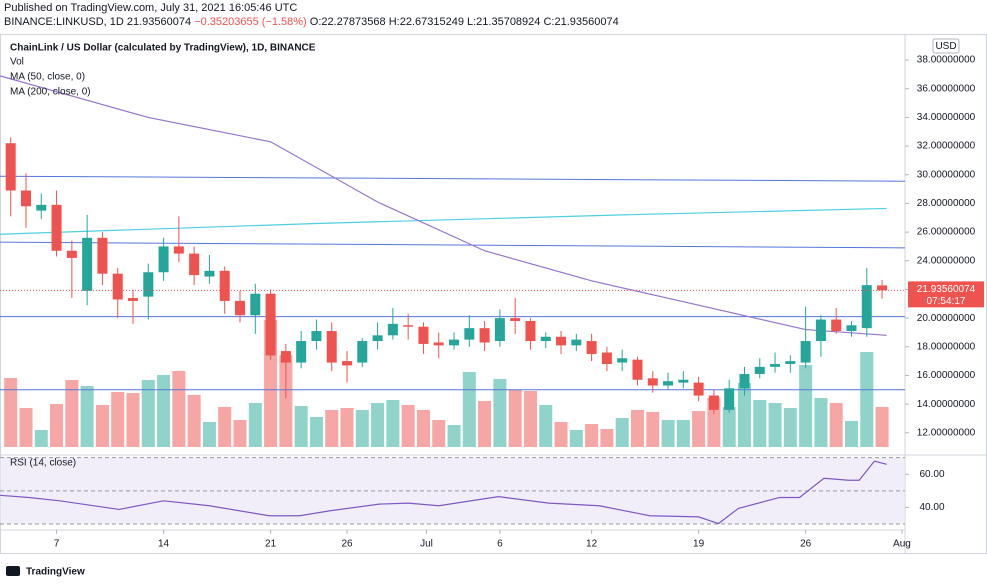 The width and height of the screenshot is (987, 588). I want to click on rsi-tick-label: 60.00, so click(931, 474).